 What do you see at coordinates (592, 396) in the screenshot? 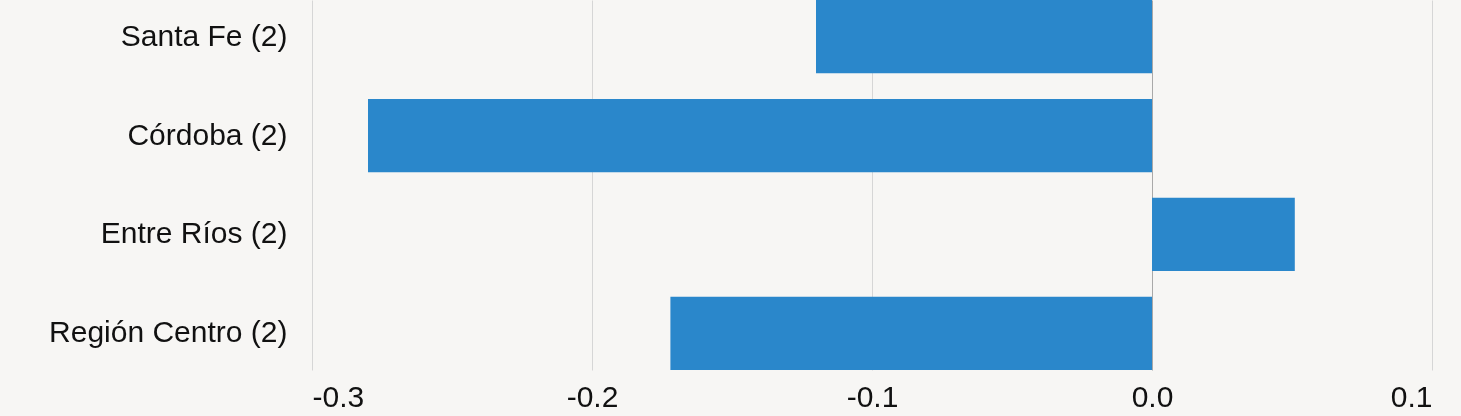
I see `x-tick-label: -0.2` at bounding box center [592, 396].